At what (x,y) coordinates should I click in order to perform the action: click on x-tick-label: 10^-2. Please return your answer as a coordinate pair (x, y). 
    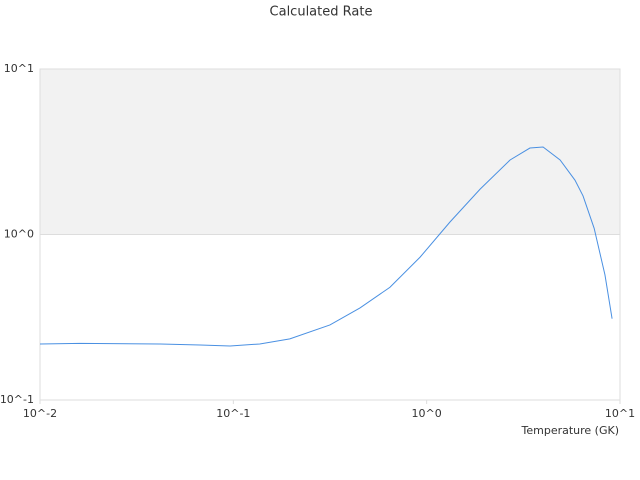
    Looking at the image, I should click on (40, 413).